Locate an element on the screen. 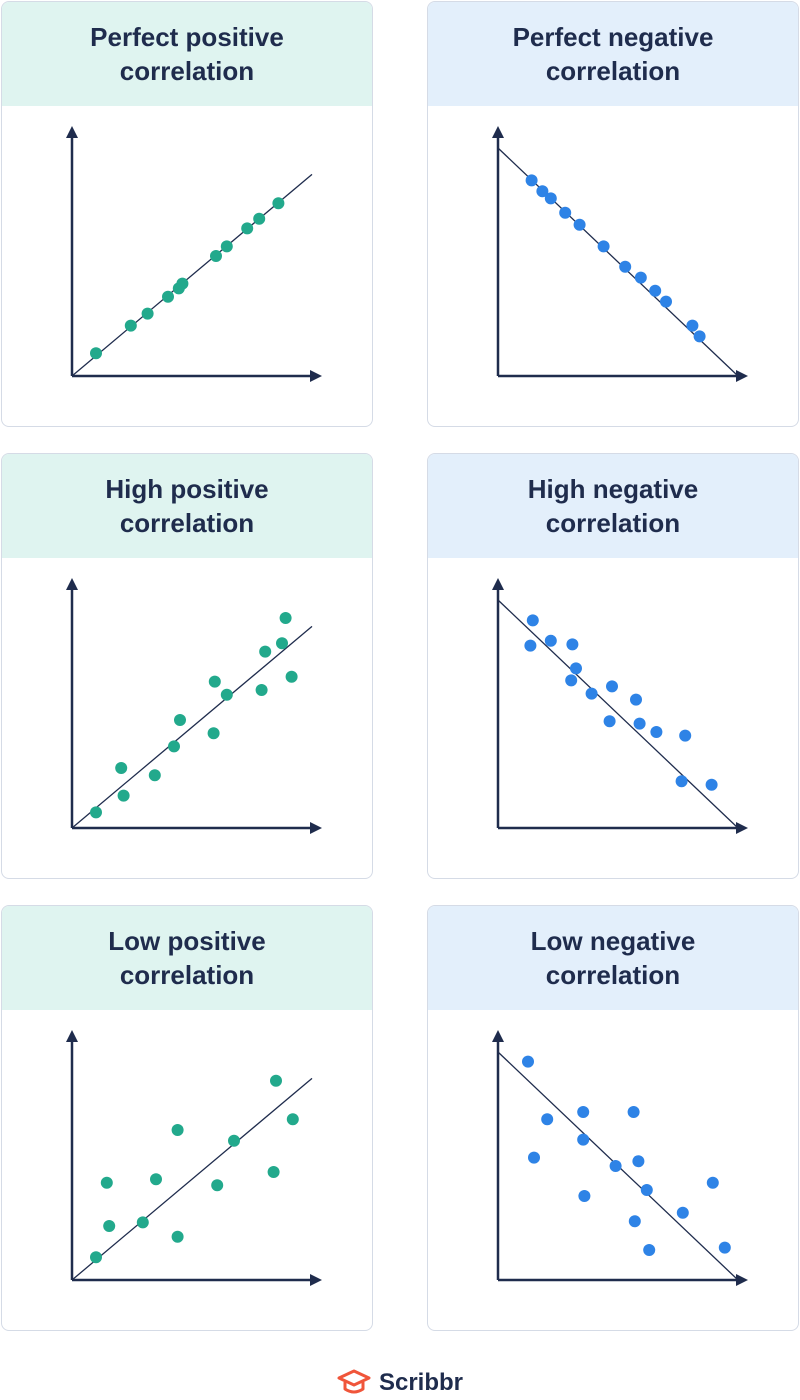  chart-card-1: Perfect positive correlation is located at coordinates (187, 214).